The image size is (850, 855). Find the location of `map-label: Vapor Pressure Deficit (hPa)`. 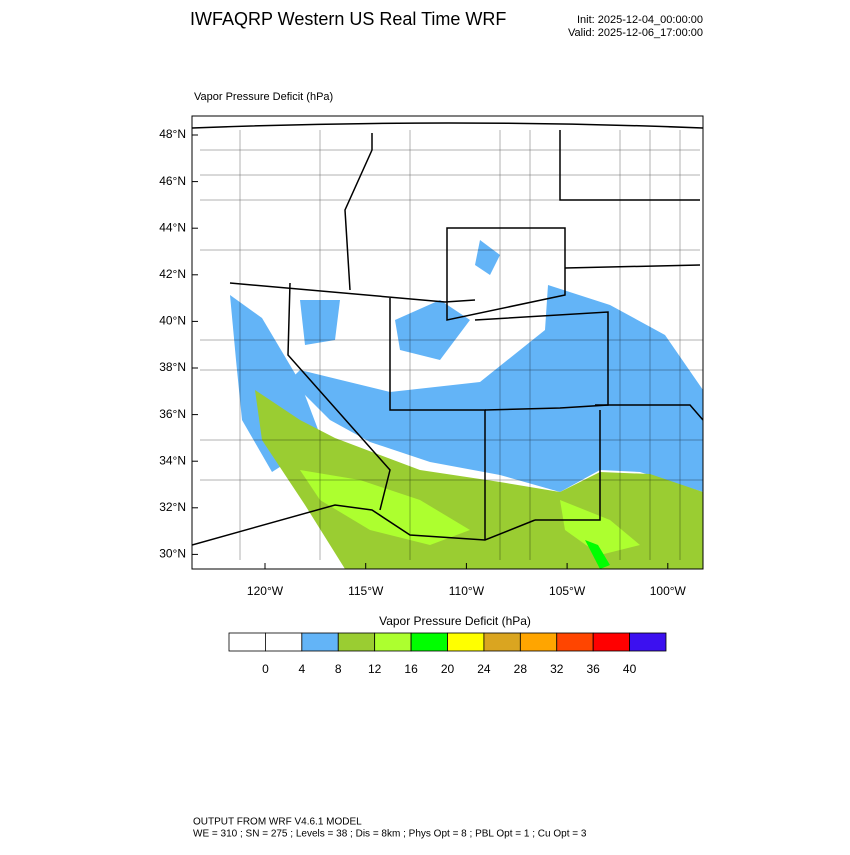

map-label: Vapor Pressure Deficit (hPa) is located at coordinates (263, 97).